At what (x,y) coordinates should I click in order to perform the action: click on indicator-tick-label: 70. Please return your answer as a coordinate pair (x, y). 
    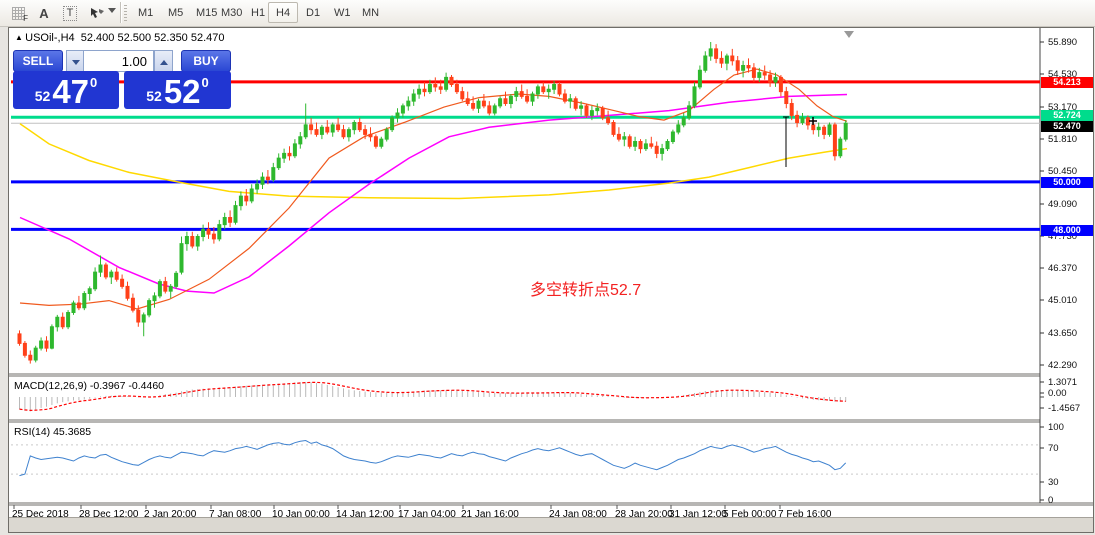
    Looking at the image, I should click on (1053, 448).